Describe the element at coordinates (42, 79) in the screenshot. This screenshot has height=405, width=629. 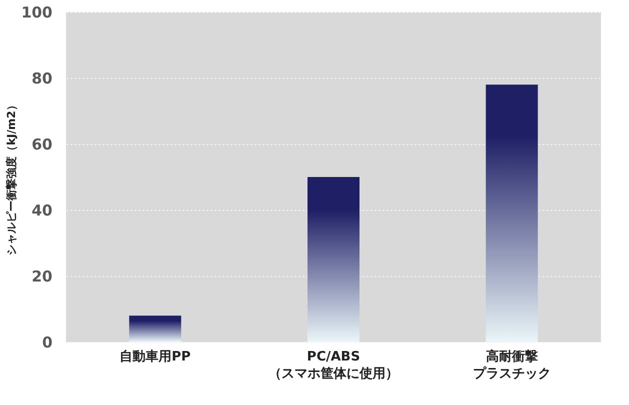
I see `y-tick-label: 80` at that location.